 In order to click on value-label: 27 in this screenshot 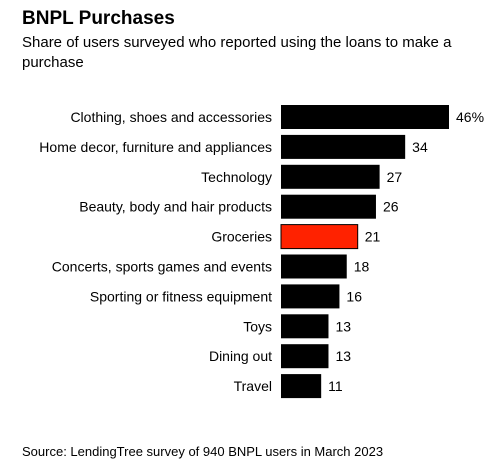, I will do `click(395, 177)`.